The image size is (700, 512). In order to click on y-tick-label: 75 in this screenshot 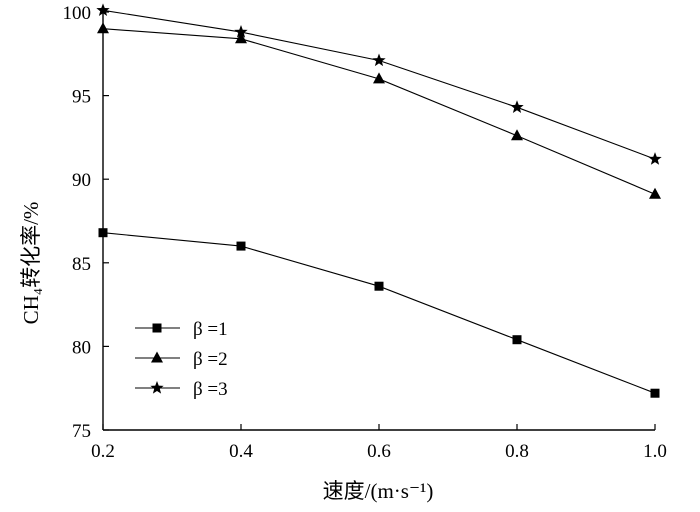, I will do `click(81, 431)`.